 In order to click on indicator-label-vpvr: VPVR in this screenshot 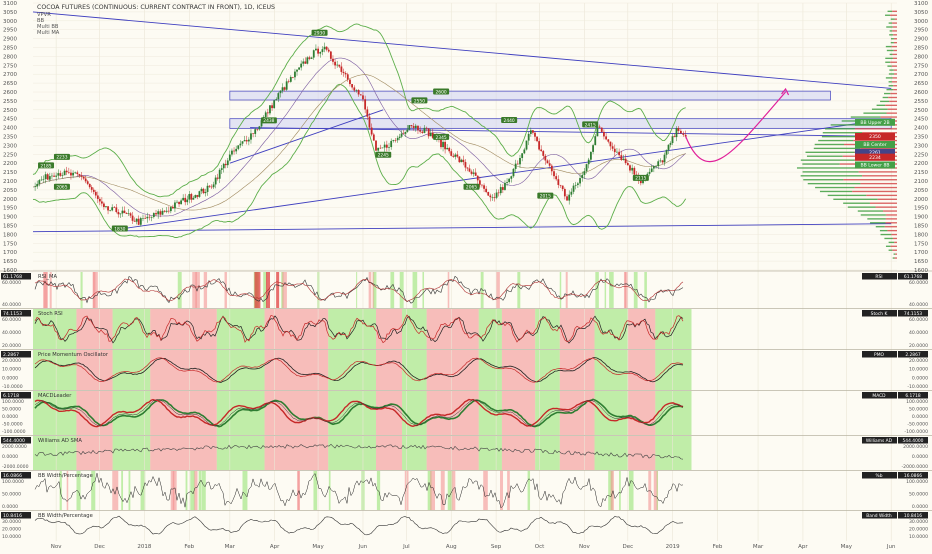, I will do `click(44, 15)`.